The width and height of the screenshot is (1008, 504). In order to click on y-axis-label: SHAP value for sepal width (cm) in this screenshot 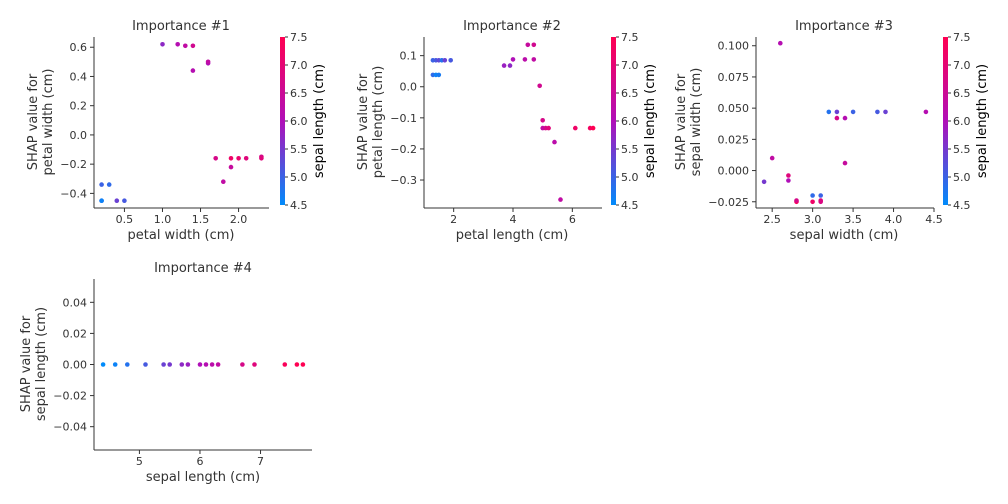, I will do `click(689, 122)`.